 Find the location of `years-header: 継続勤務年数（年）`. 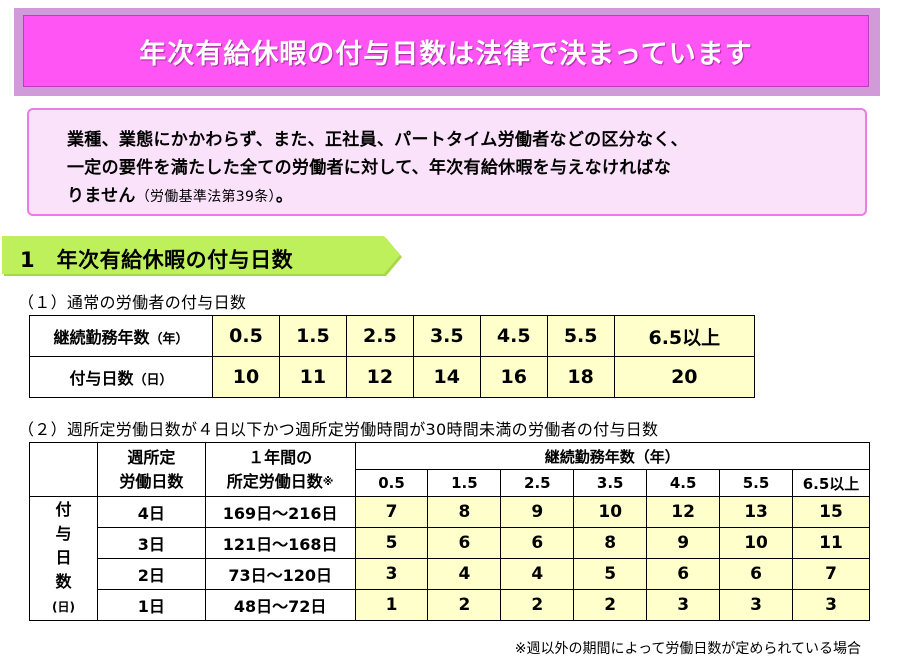

years-header: 継続勤務年数（年） is located at coordinates (121, 336).